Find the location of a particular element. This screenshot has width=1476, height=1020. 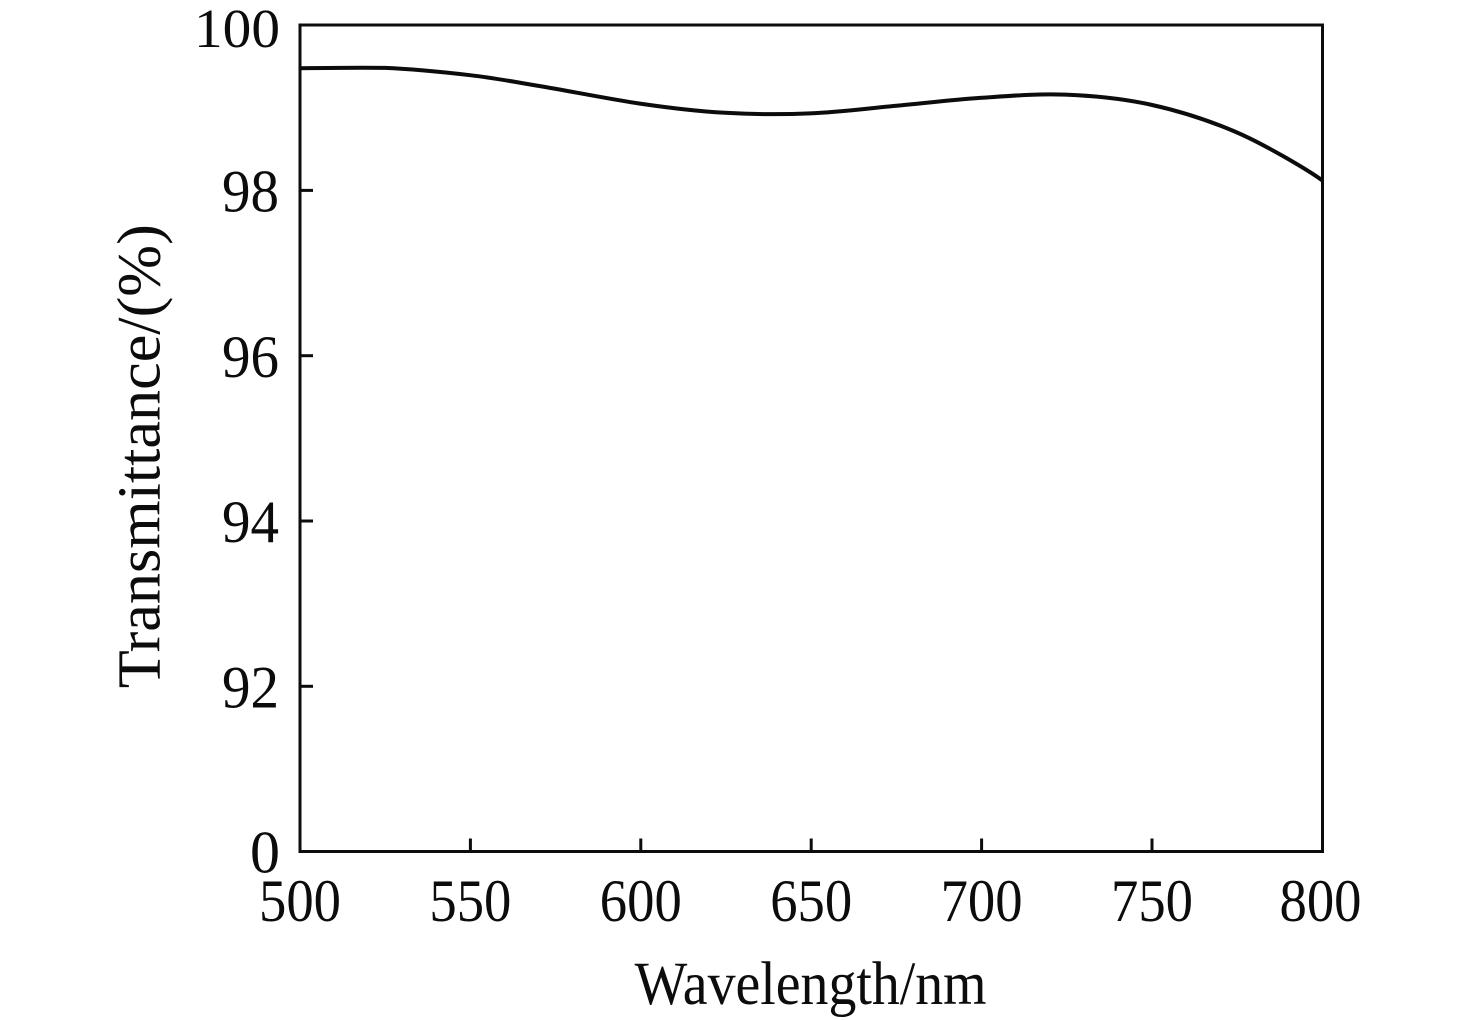

svg-text: 94 is located at coordinates (250, 522).